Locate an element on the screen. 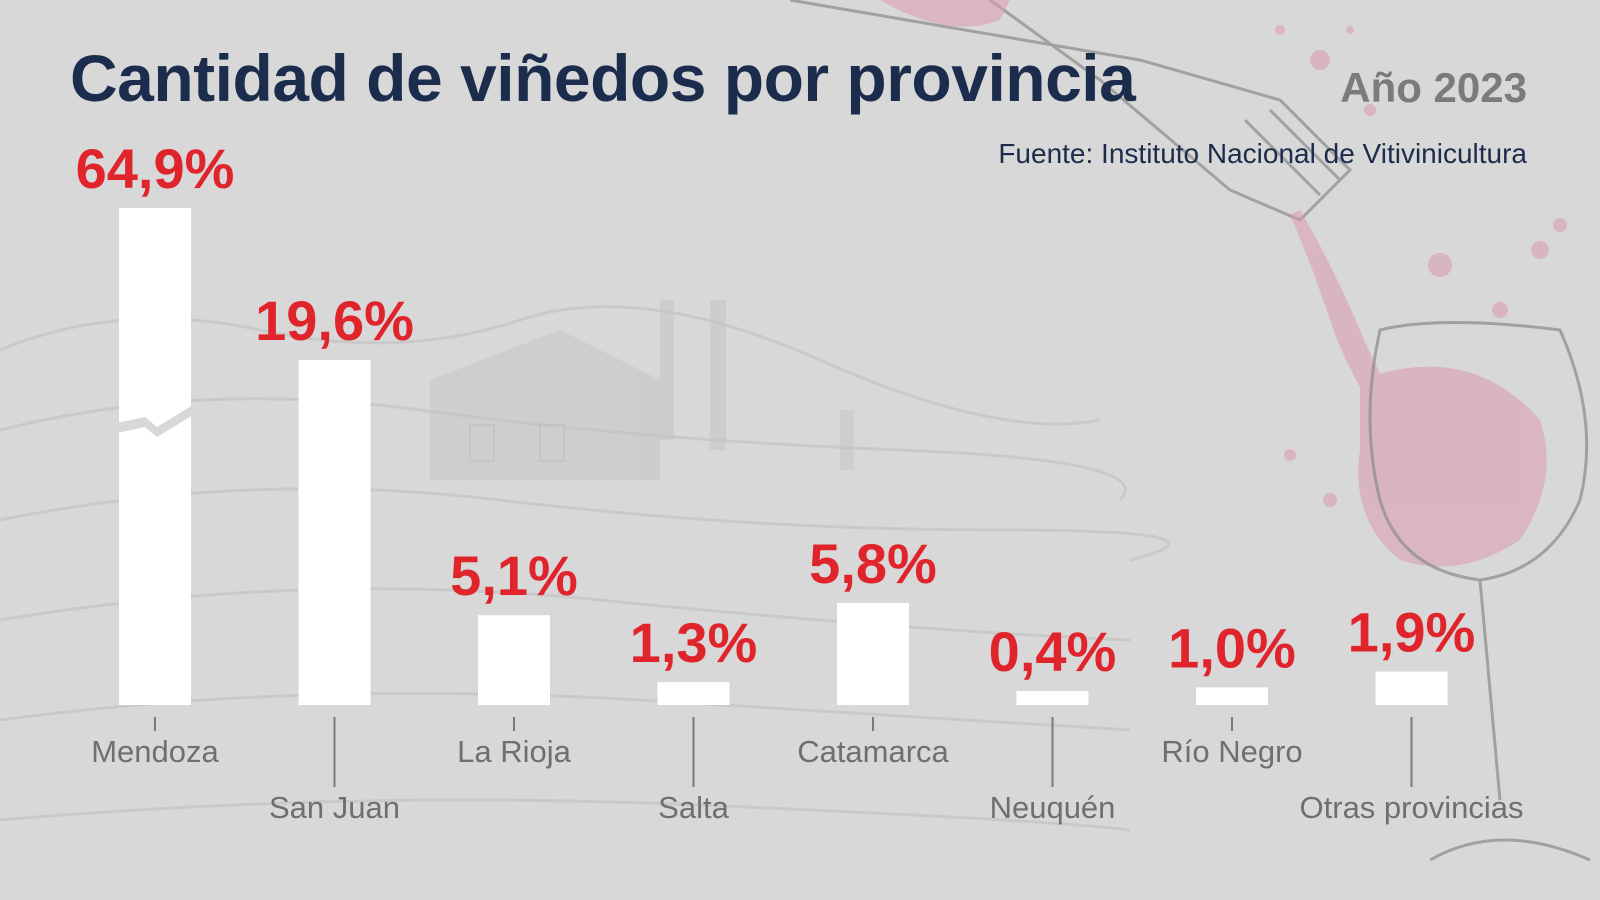 This screenshot has width=1600, height=900. category-label-otras-provincias: Otras provincias is located at coordinates (1412, 807).